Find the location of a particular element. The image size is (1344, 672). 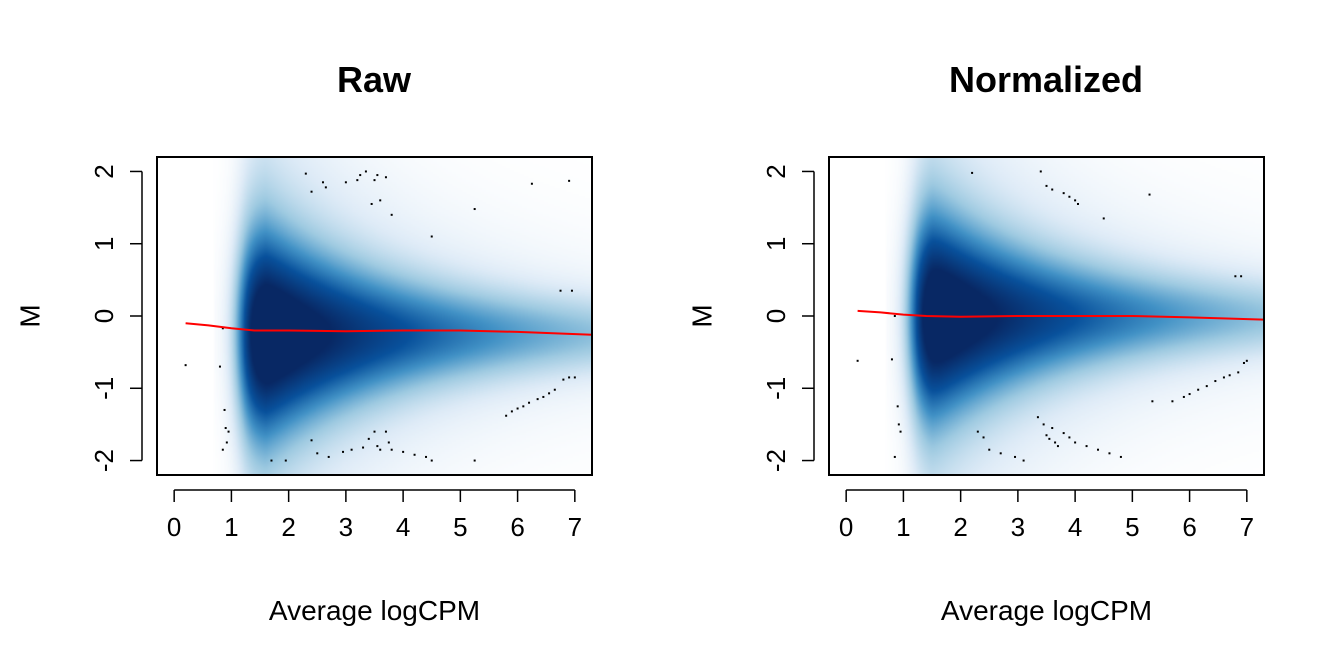

chart-title: Normalized is located at coordinates (1046, 79).